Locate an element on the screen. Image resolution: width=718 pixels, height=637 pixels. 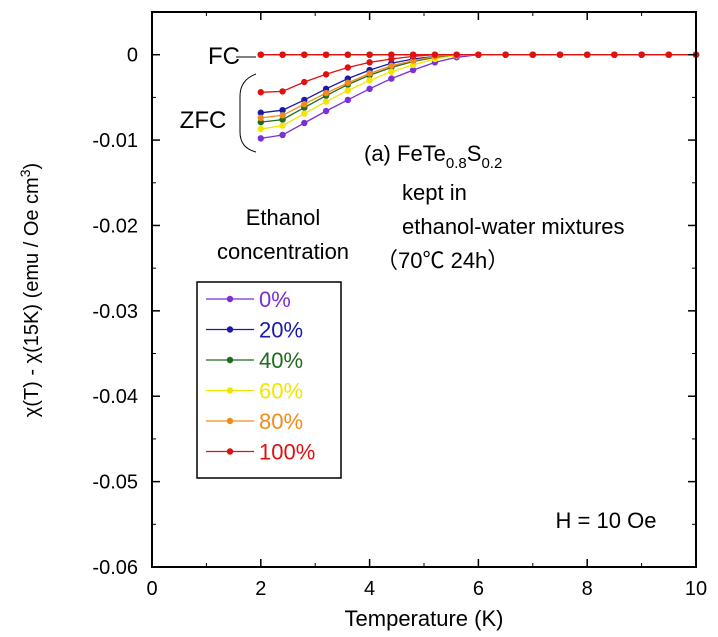
x-tick-label: 8 is located at coordinates (587, 589).